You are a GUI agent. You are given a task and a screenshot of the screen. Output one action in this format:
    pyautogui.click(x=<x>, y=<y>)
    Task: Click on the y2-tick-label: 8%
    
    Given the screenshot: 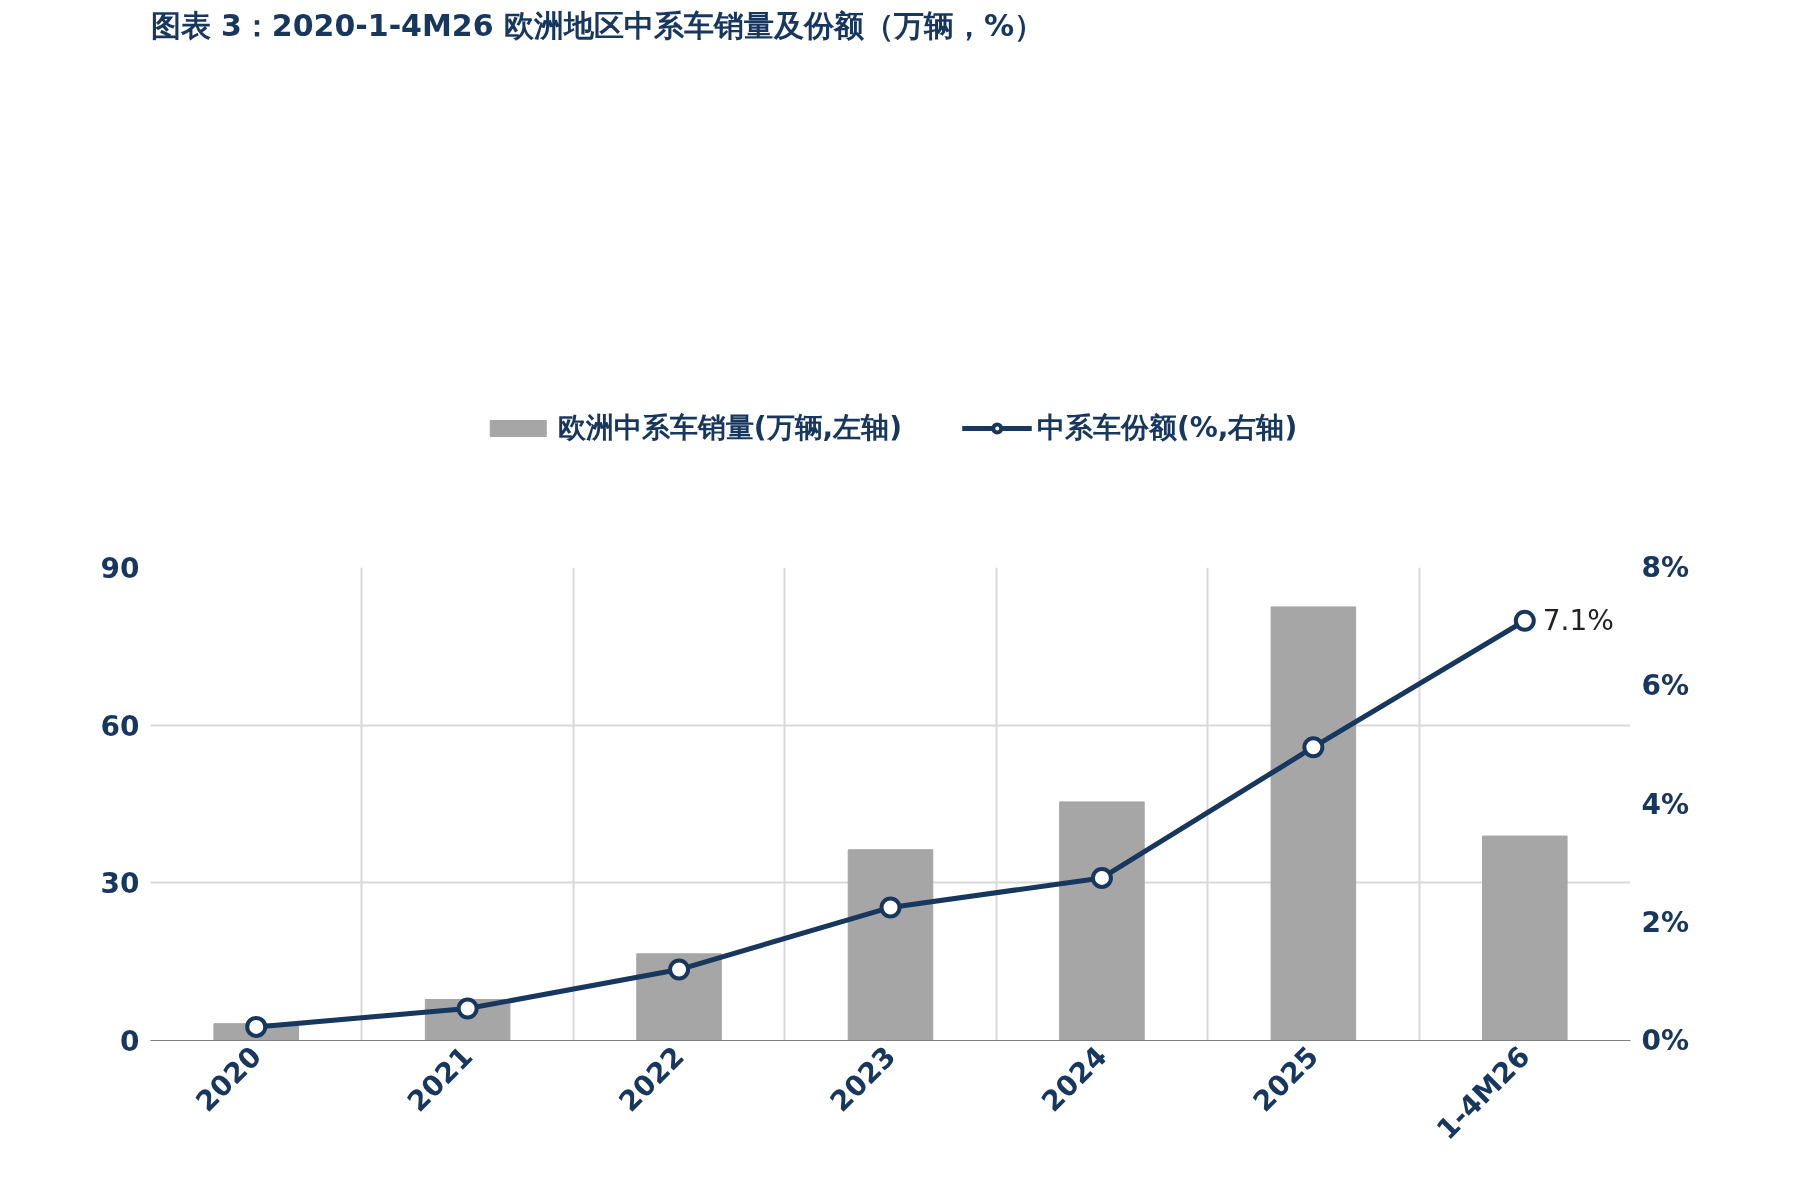 What is the action you would take?
    pyautogui.click(x=1665, y=567)
    